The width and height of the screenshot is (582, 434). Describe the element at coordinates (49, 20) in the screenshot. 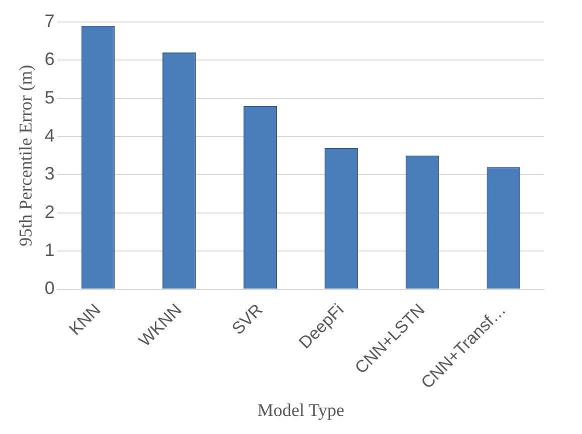

I see `y-tick-label: 7` at that location.